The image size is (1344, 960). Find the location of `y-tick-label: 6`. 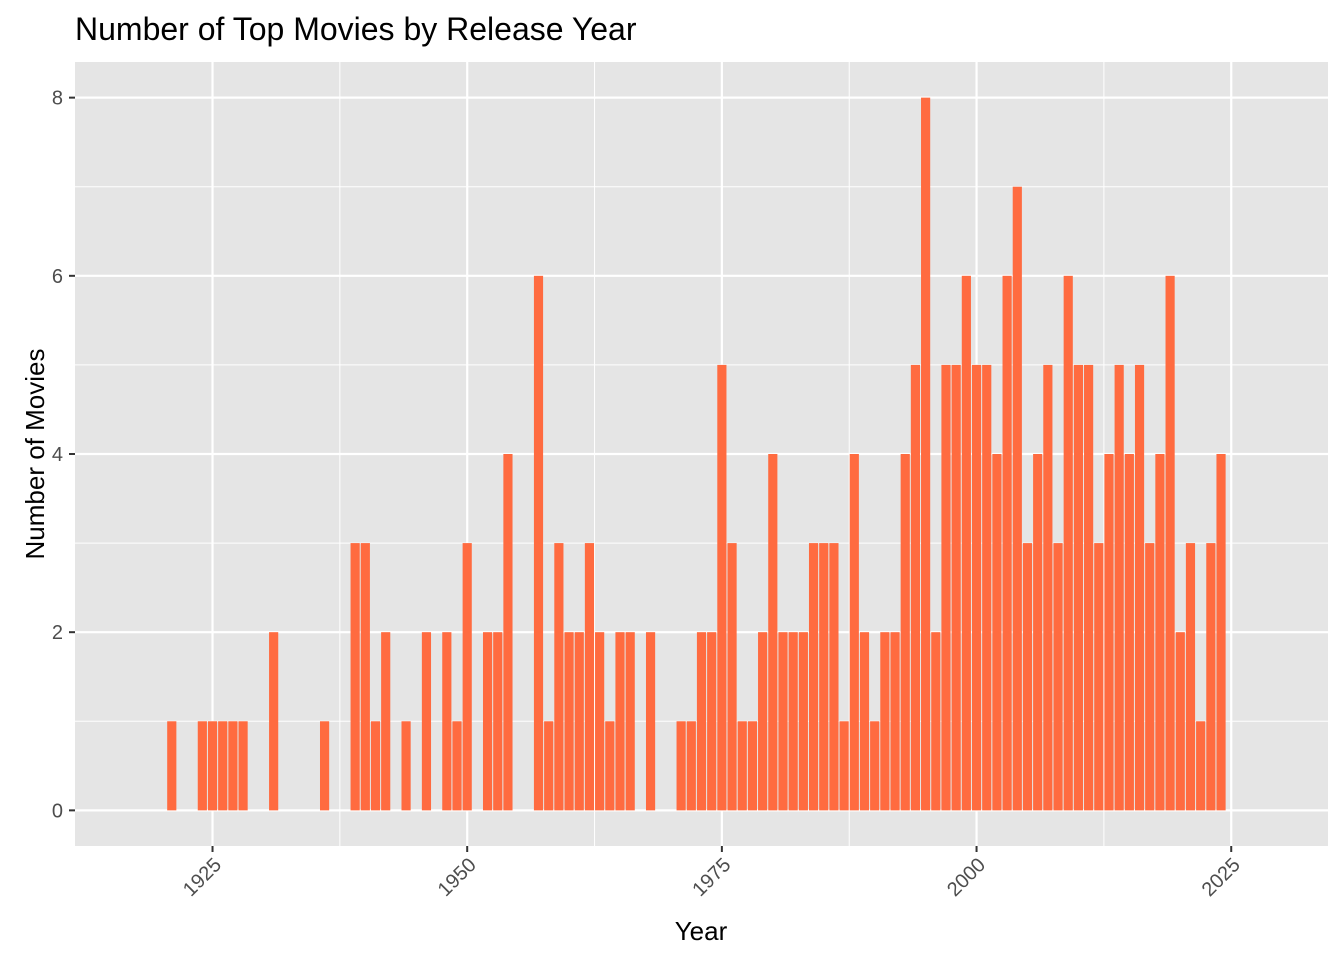

y-tick-label: 6 is located at coordinates (57, 277).